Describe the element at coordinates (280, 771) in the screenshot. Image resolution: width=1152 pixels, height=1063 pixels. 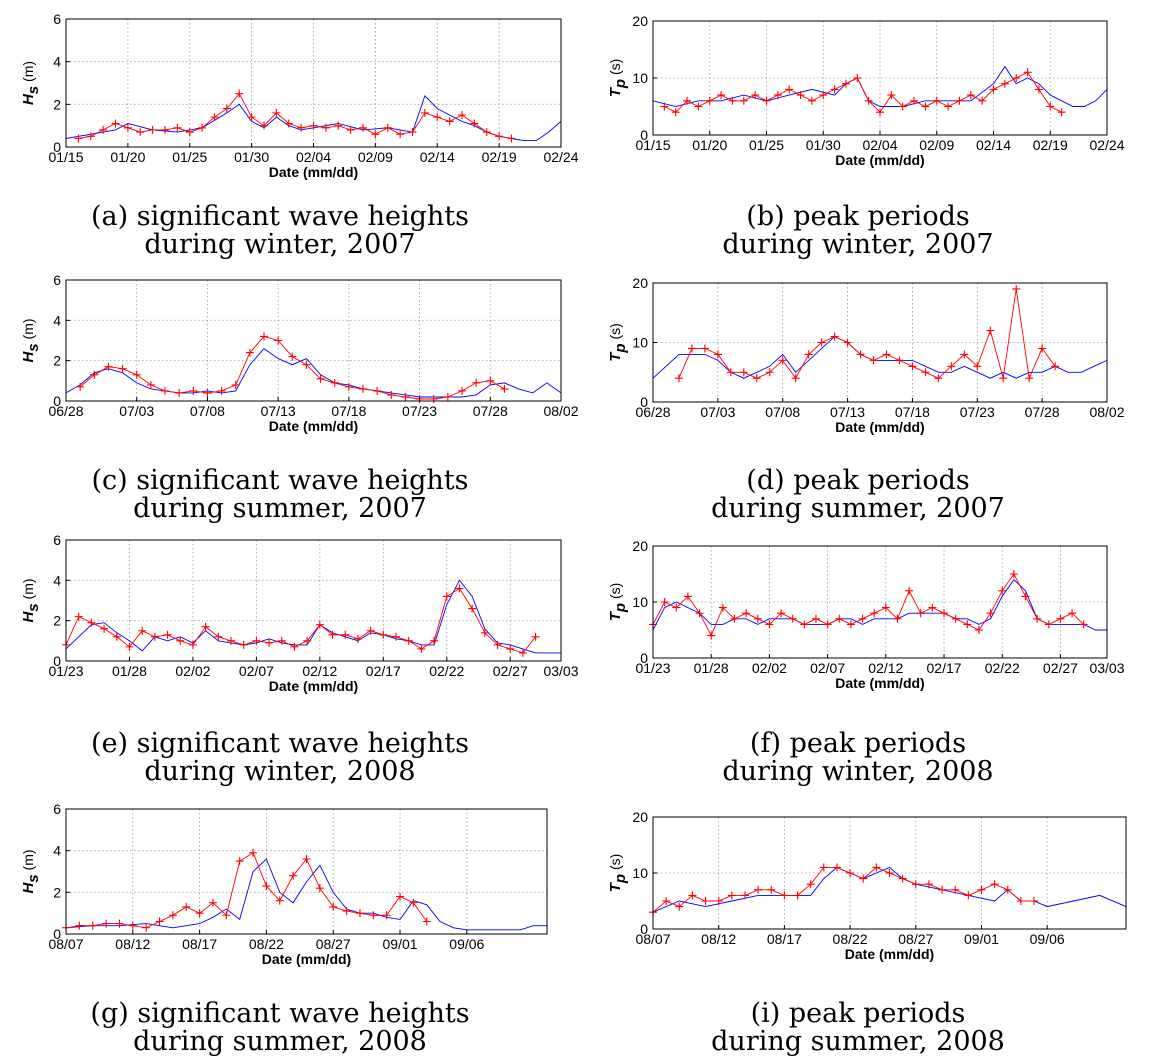
I see `caption-e-line2: during winter, 2008` at that location.